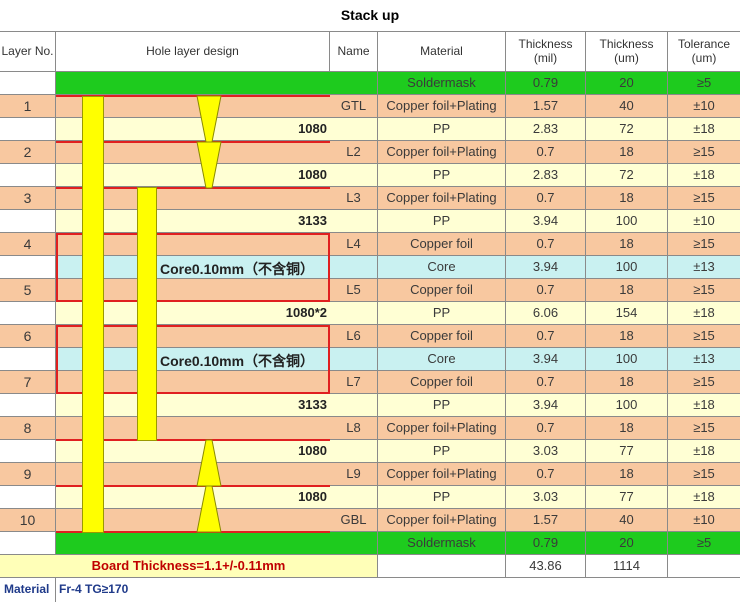 The height and width of the screenshot is (602, 740). Describe the element at coordinates (704, 566) in the screenshot. I see `footer-empty-tolerance` at that location.